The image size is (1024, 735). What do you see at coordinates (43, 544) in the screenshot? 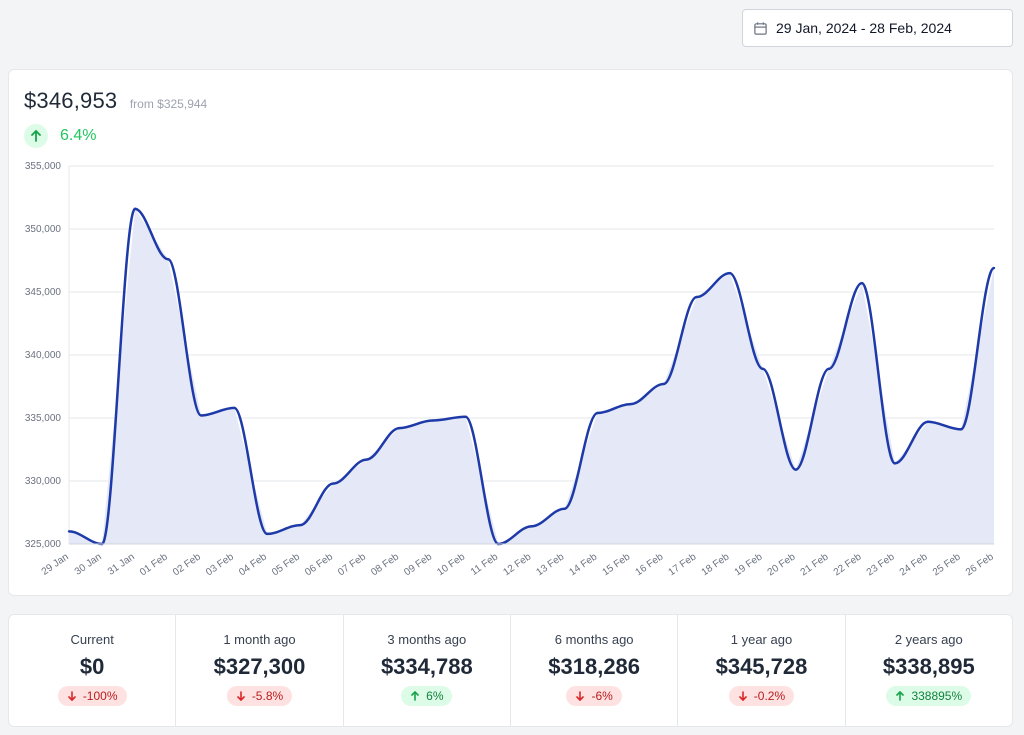
I see `y-tick-label: 325,000` at bounding box center [43, 544].